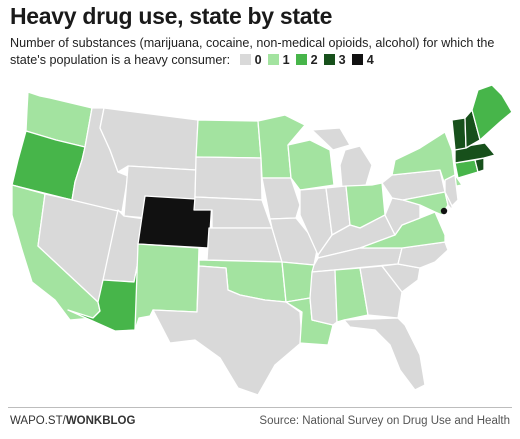  I want to click on legend-item-4: 4, so click(362, 60).